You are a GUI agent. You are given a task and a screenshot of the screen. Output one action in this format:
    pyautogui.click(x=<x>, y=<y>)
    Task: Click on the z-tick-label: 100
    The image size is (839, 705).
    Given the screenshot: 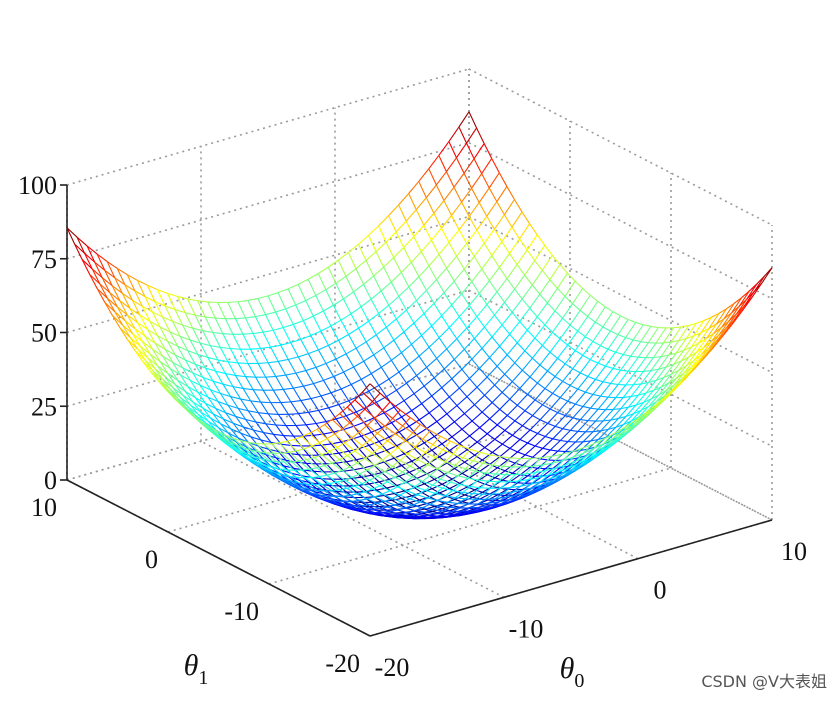 What is the action you would take?
    pyautogui.click(x=37, y=185)
    